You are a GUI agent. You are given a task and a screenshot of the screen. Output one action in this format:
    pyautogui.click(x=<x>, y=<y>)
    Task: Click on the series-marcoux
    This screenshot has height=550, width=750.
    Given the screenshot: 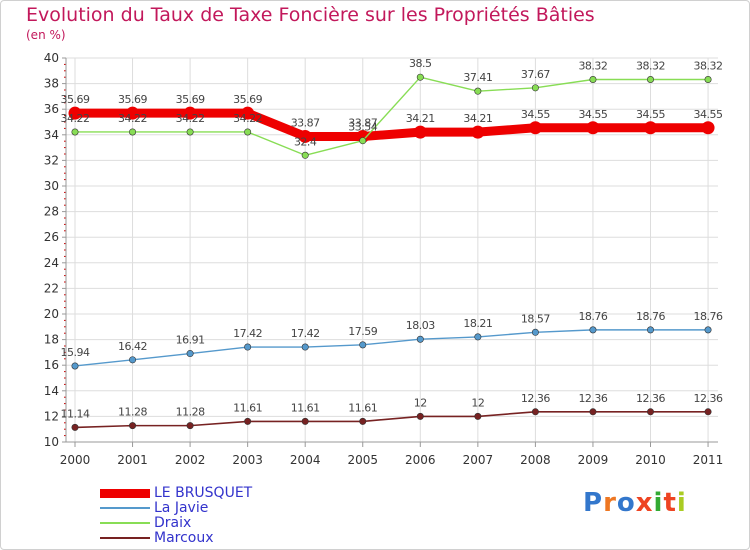 What is the action you would take?
    pyautogui.click(x=391, y=419)
    